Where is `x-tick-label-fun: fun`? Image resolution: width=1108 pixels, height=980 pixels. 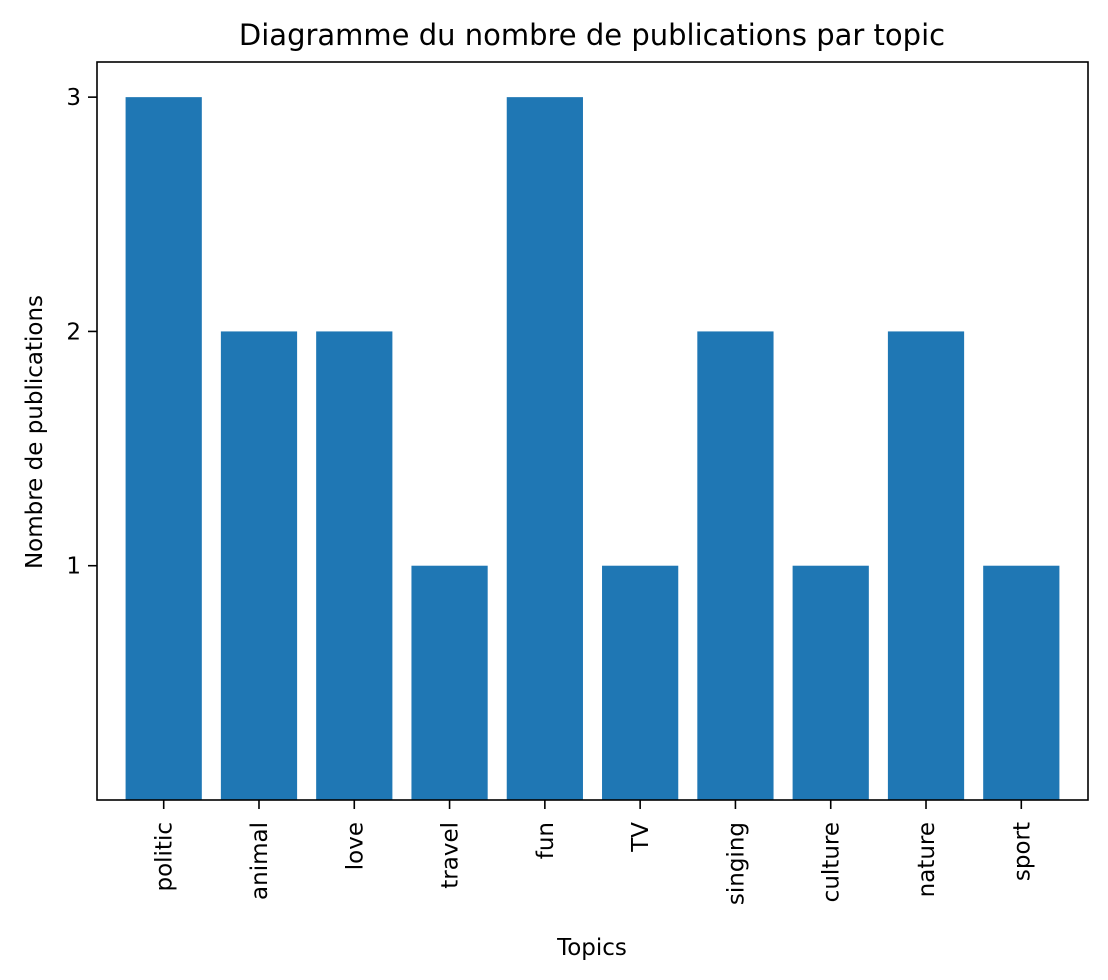 x-tick-label-fun: fun is located at coordinates (546, 840).